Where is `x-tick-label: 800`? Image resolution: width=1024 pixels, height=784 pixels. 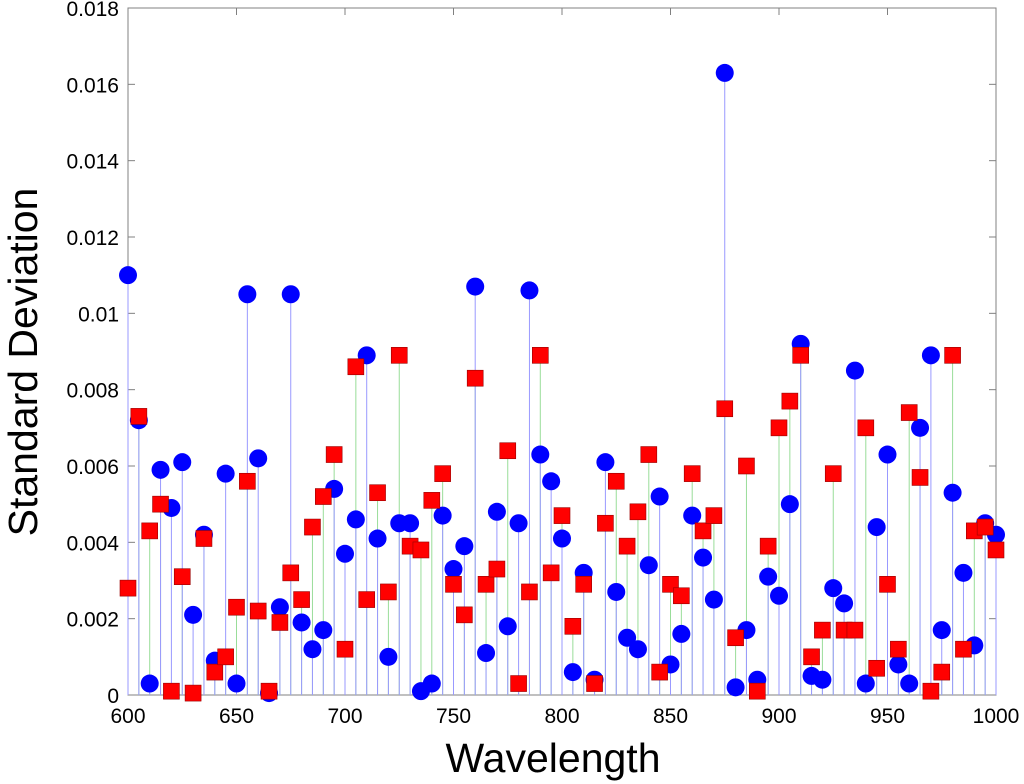 x-tick-label: 800 is located at coordinates (561, 716).